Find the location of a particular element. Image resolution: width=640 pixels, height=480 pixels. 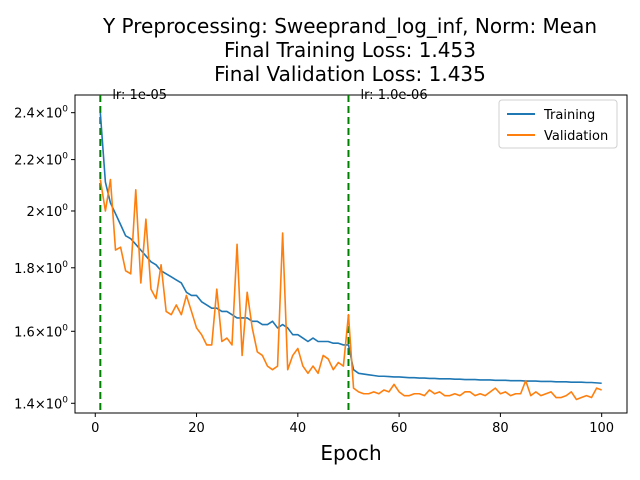

x-tick-label: 60 is located at coordinates (399, 428).